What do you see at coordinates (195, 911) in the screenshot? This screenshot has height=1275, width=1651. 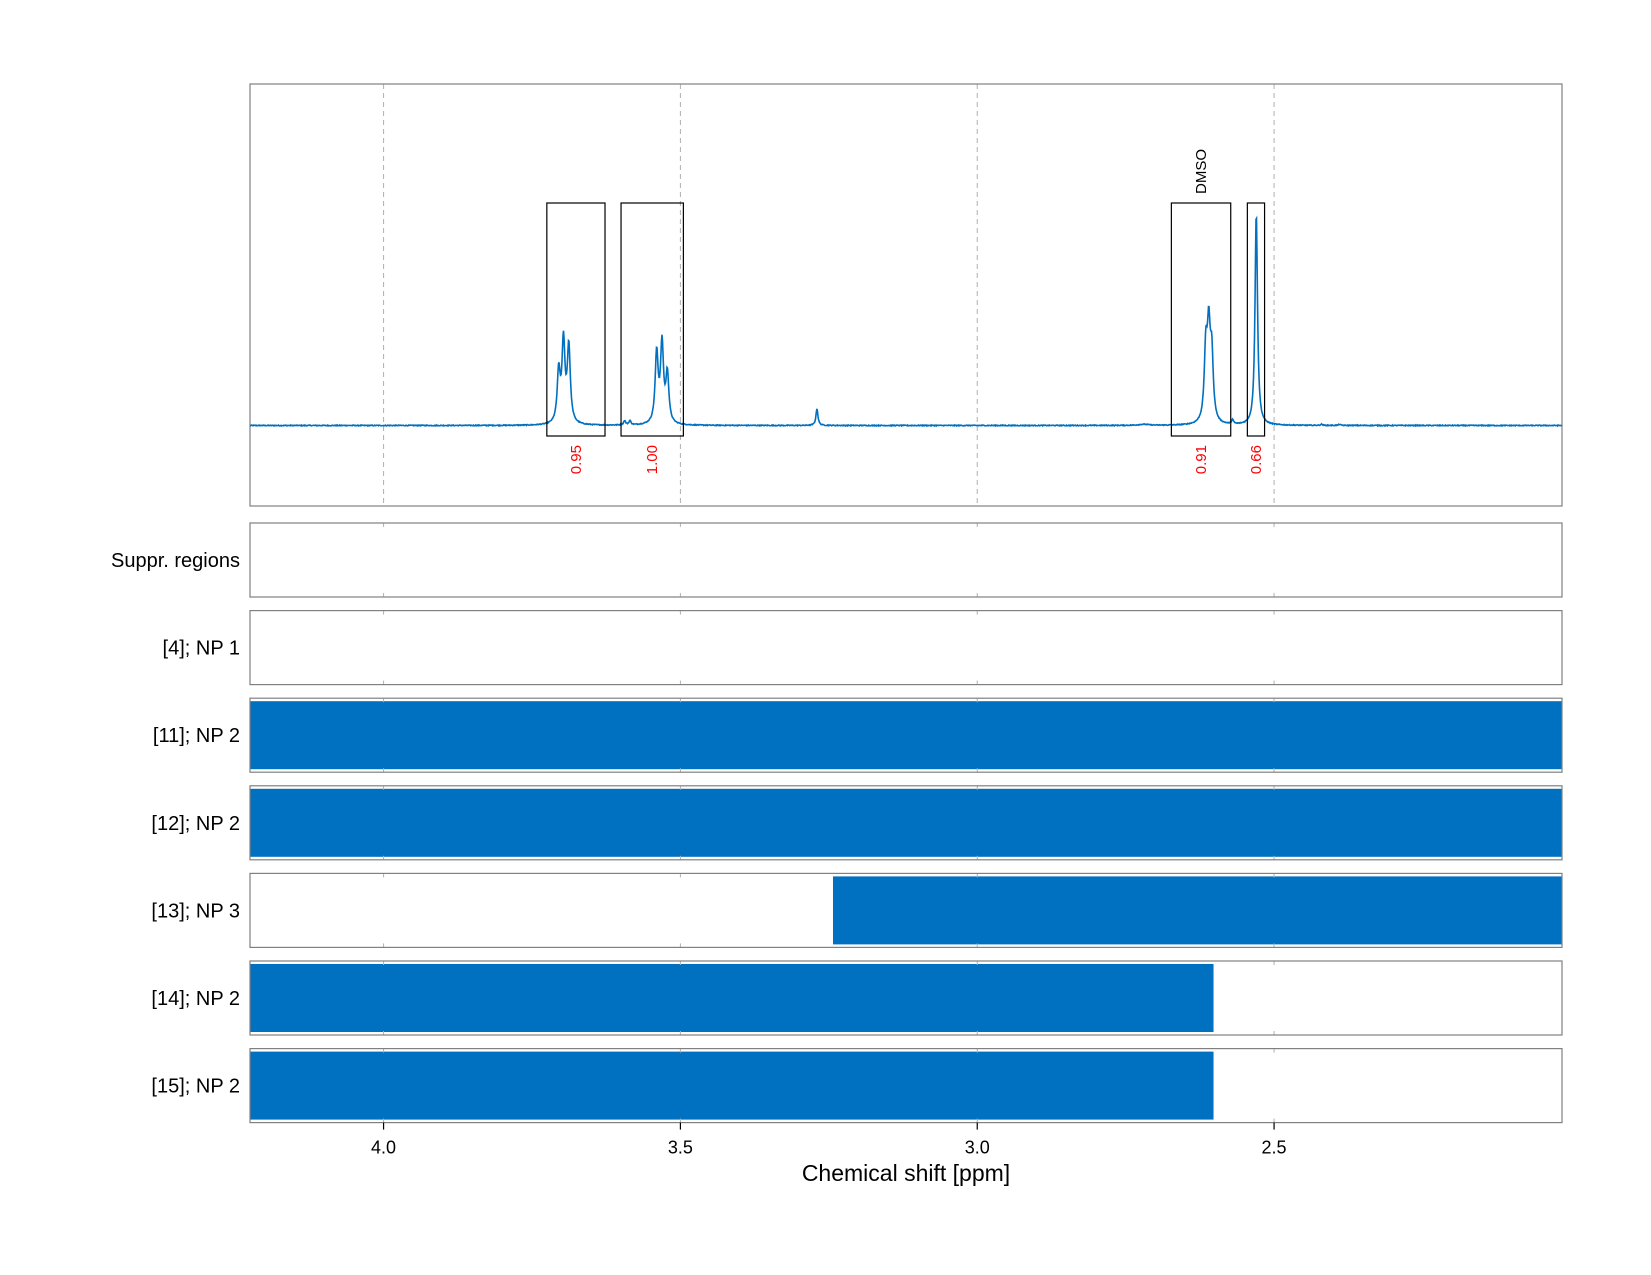 I see `track-label: [13]; NP 3` at bounding box center [195, 911].